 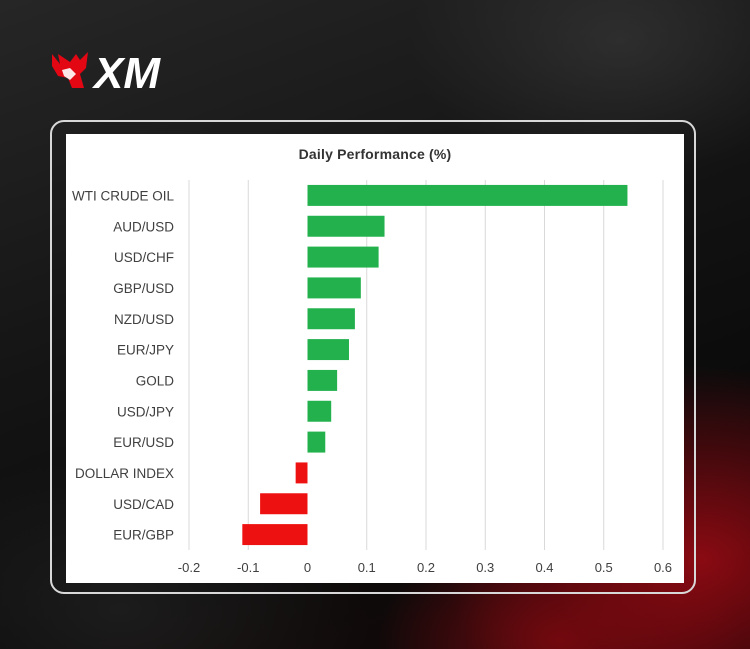 I want to click on category-label: GBP/USD, so click(x=143, y=288).